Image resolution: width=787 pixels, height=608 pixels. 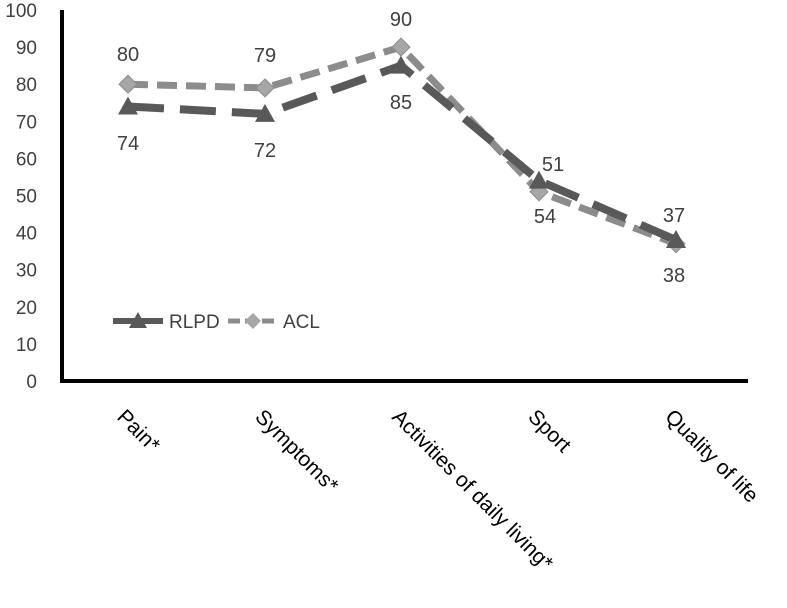 I want to click on x-tick-label: Activities of daily living*, so click(x=472, y=490).